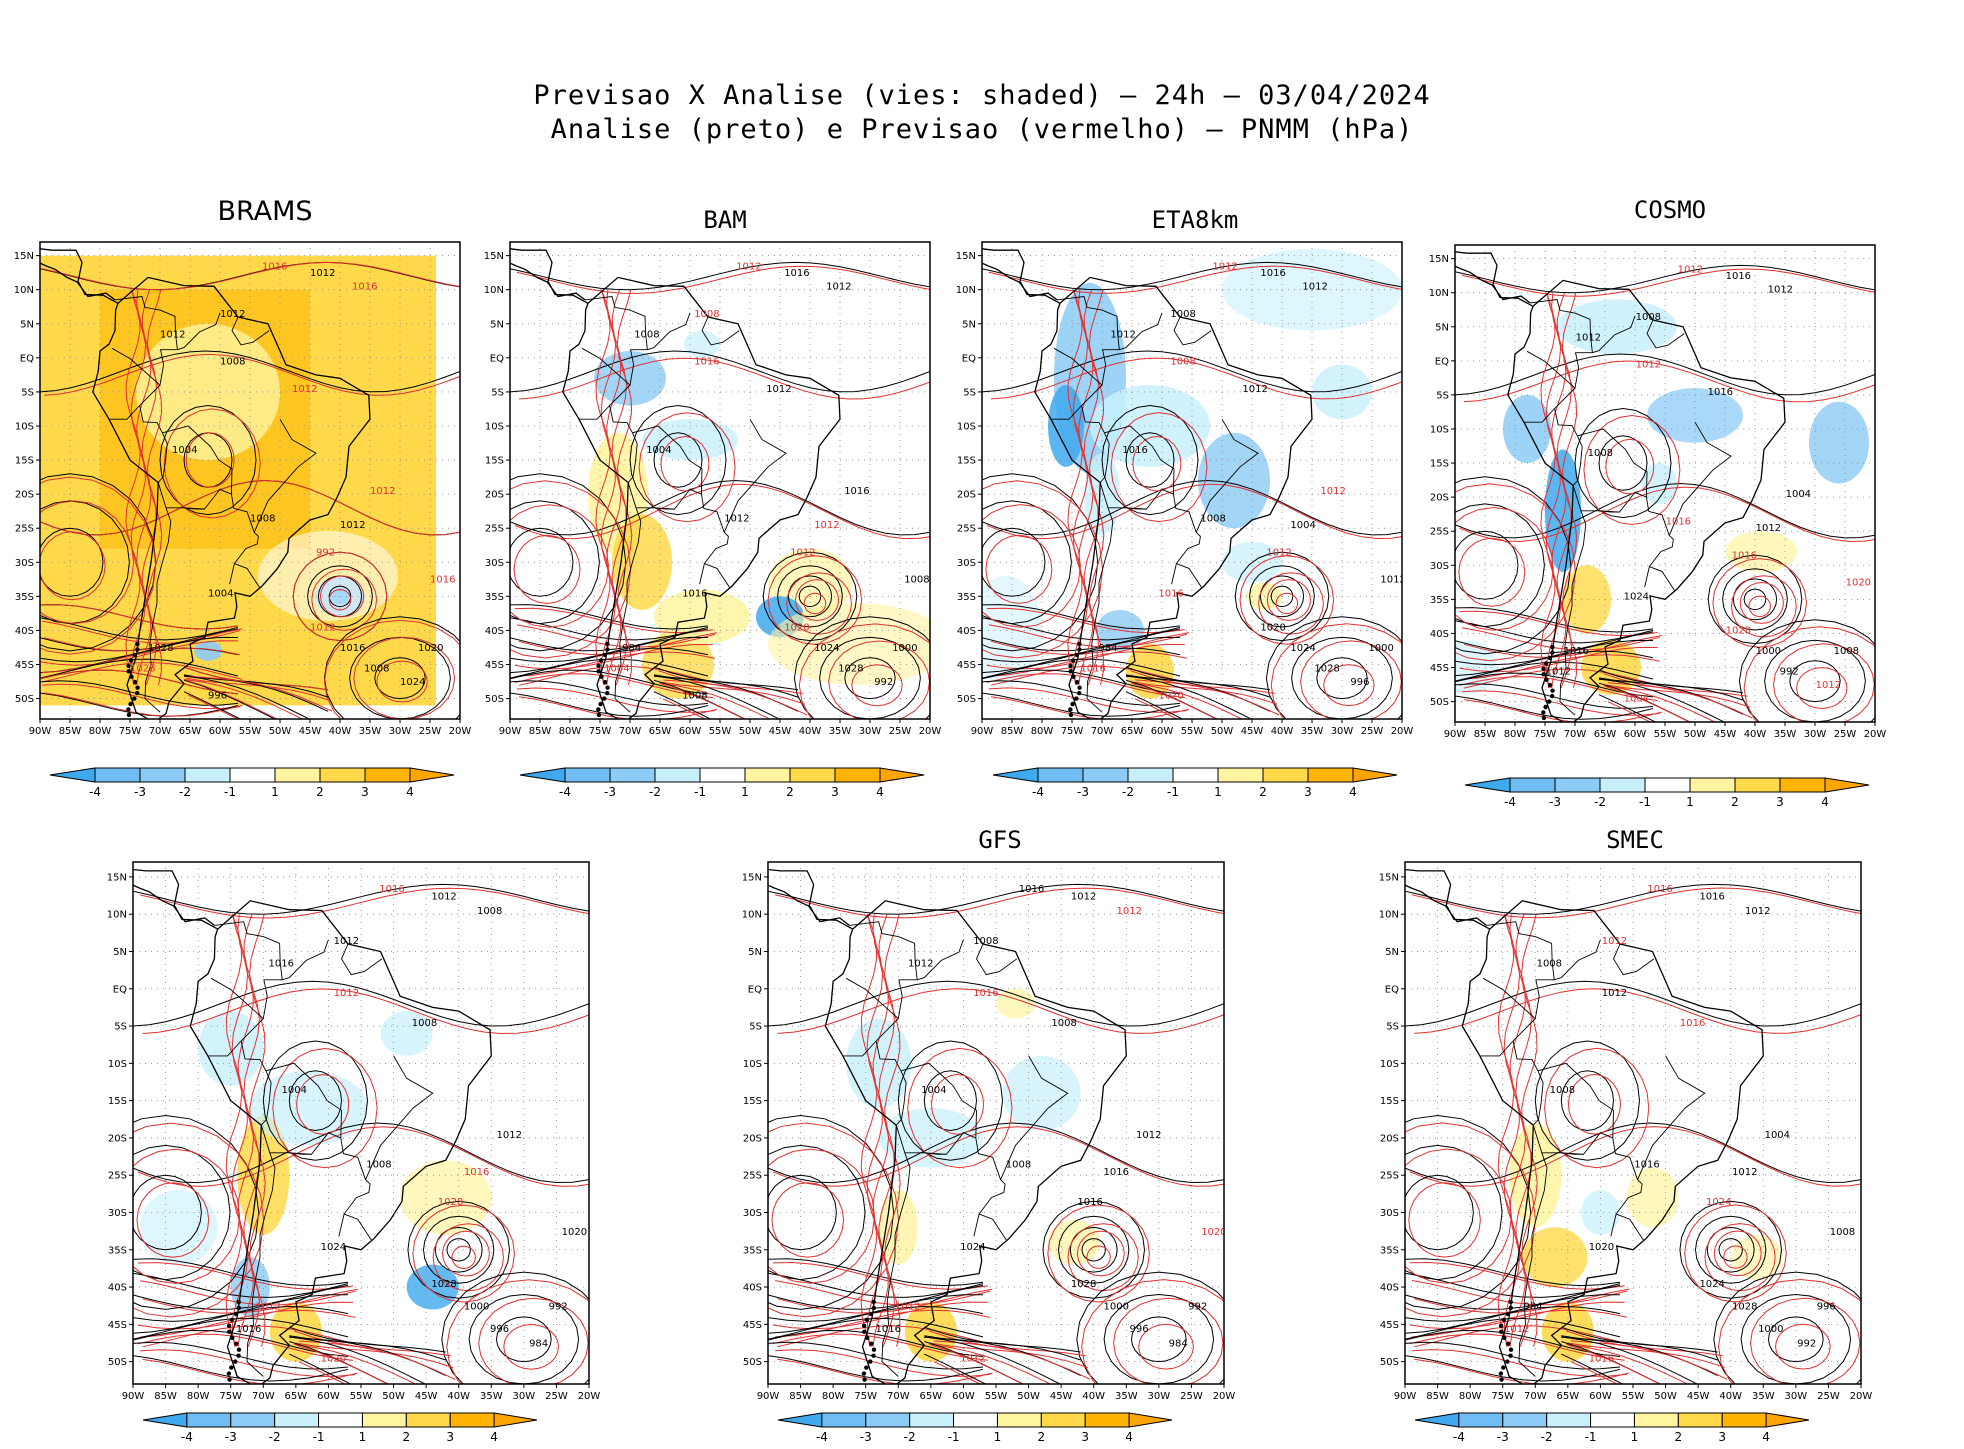  What do you see at coordinates (1195, 783) in the screenshot?
I see `colorbar-eta8km: -4 -3 -2 -1 1 2 3 4` at bounding box center [1195, 783].